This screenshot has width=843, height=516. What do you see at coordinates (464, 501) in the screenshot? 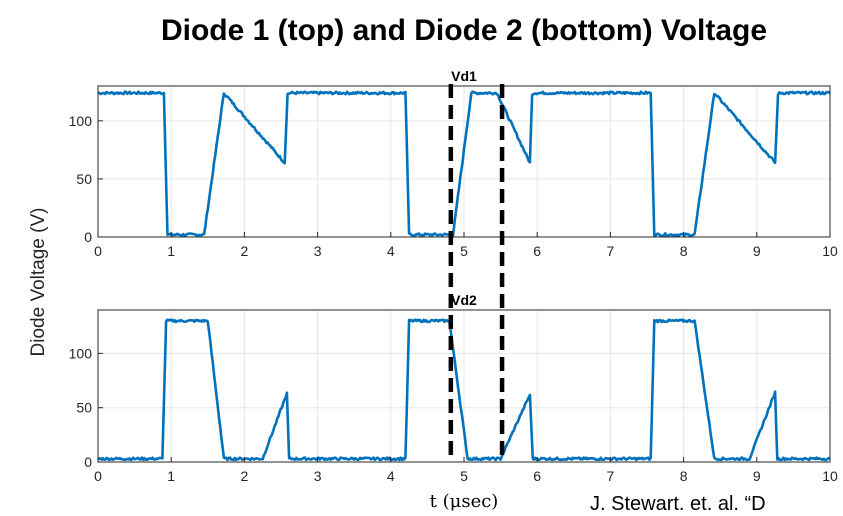
I see `x-axis-label: t (μsec)` at bounding box center [464, 501].